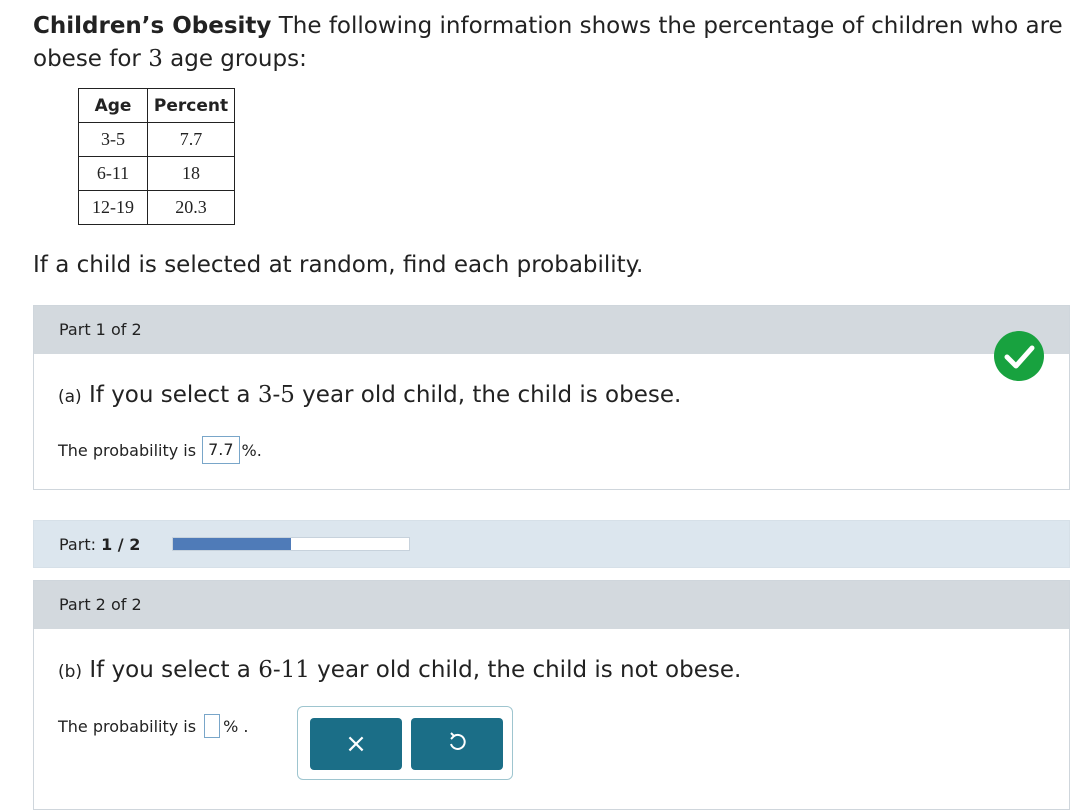 The image size is (1090, 810). I want to click on part2-answer-input, so click(212, 726).